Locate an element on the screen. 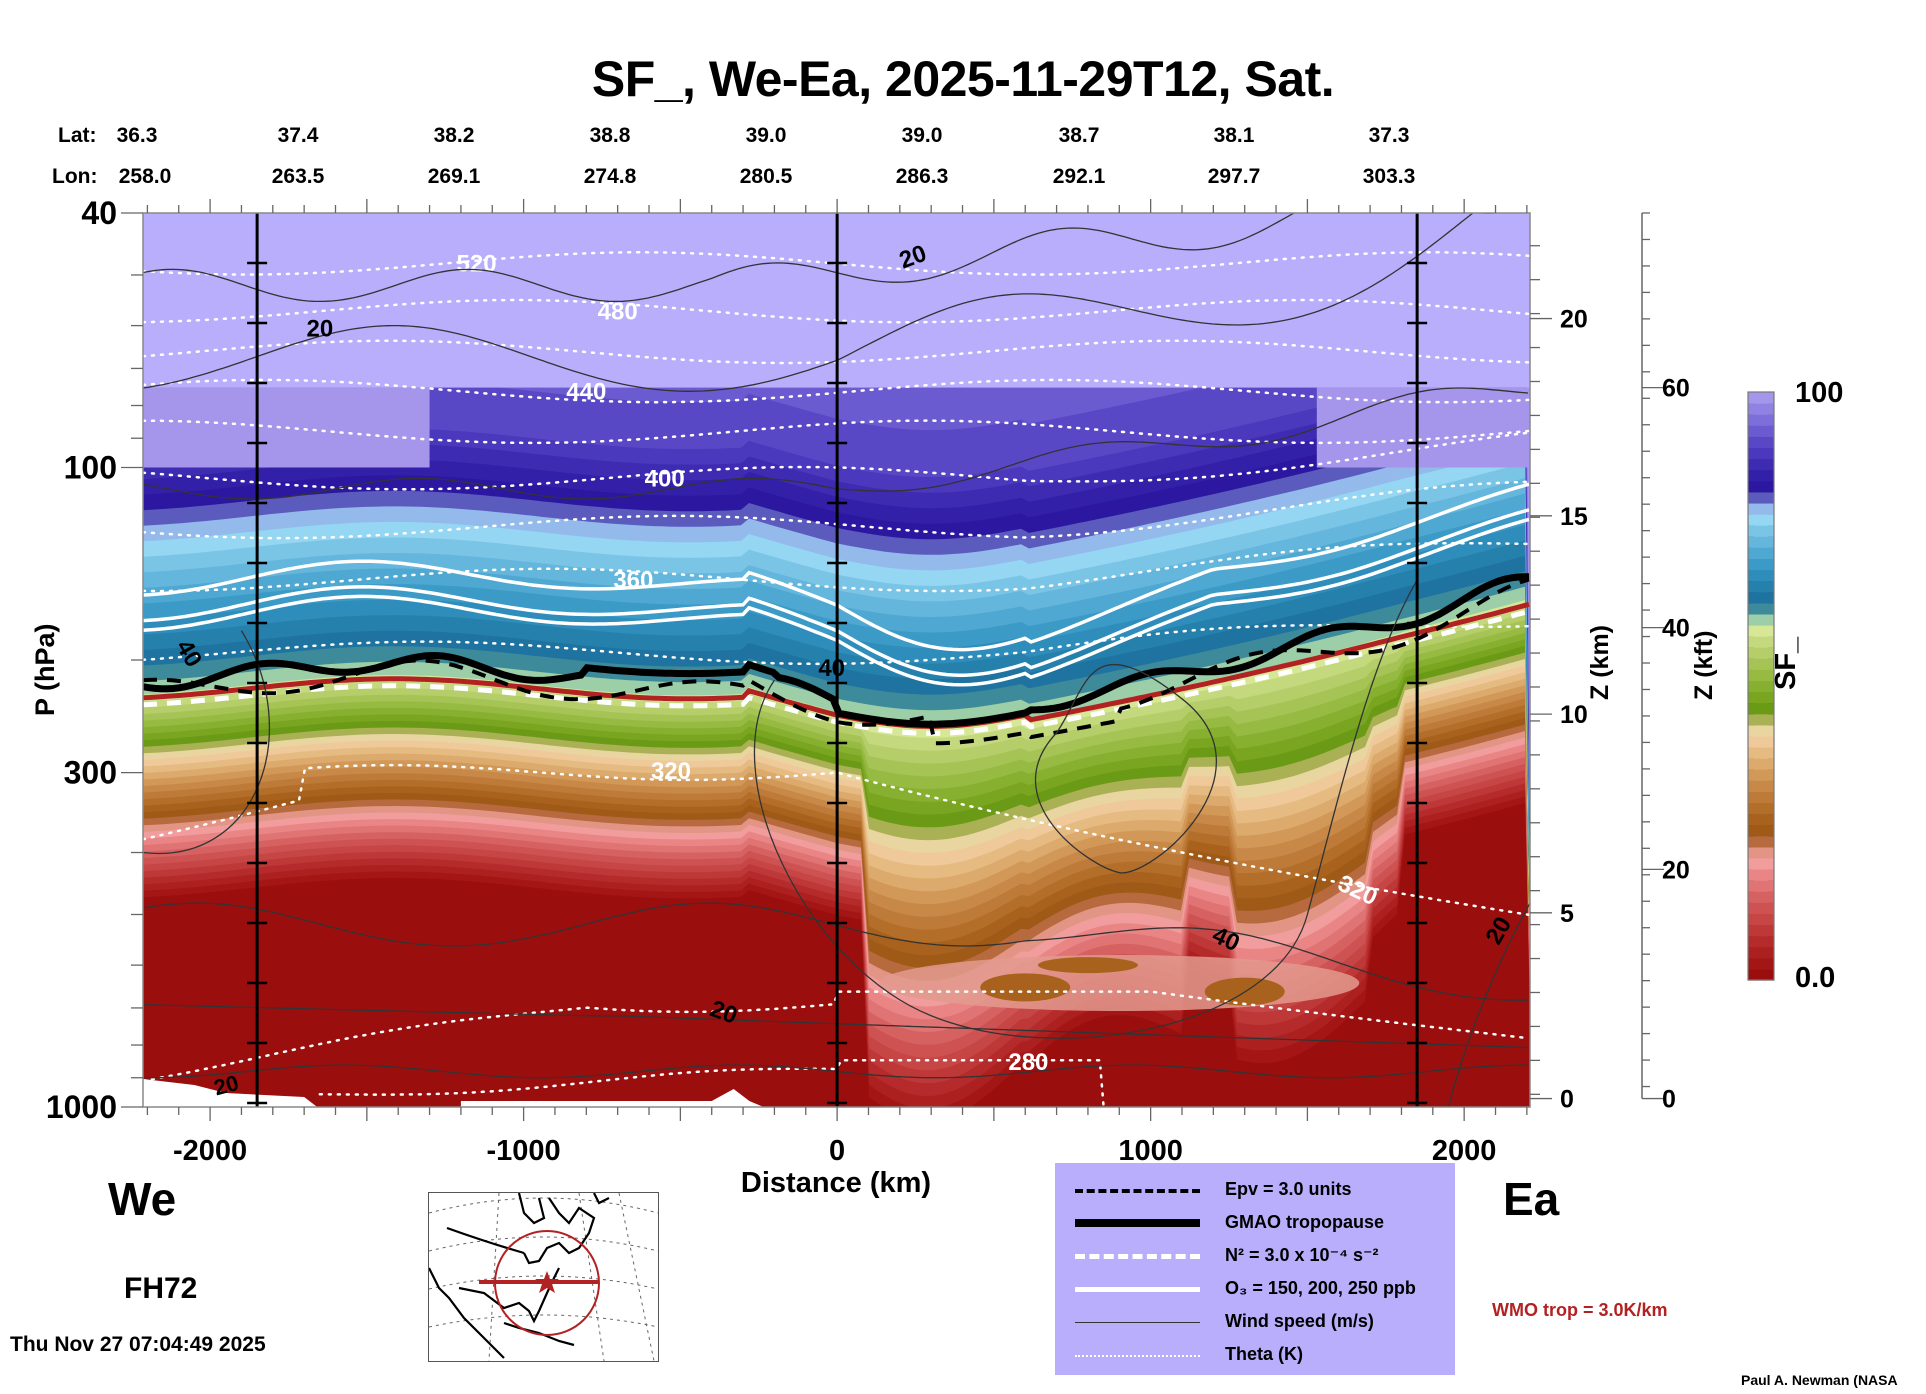 Image resolution: width=1926 pixels, height=1394 pixels. lon-value: 274.8 is located at coordinates (610, 176).